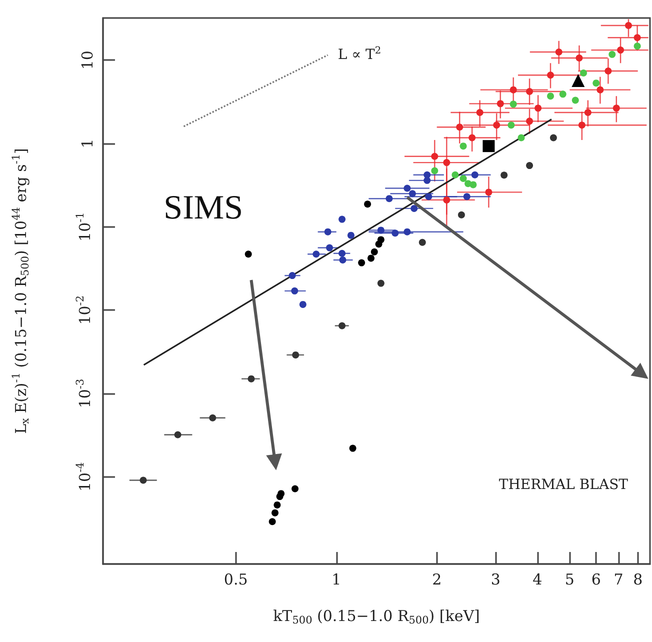  I want to click on x-tick-label: 2, so click(437, 579).